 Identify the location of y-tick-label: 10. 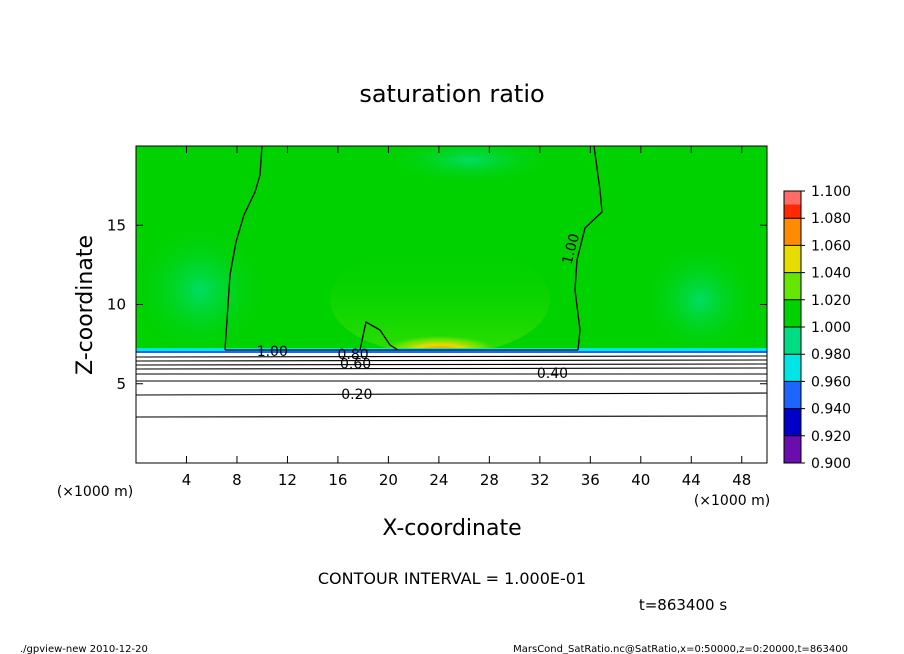
(116, 305).